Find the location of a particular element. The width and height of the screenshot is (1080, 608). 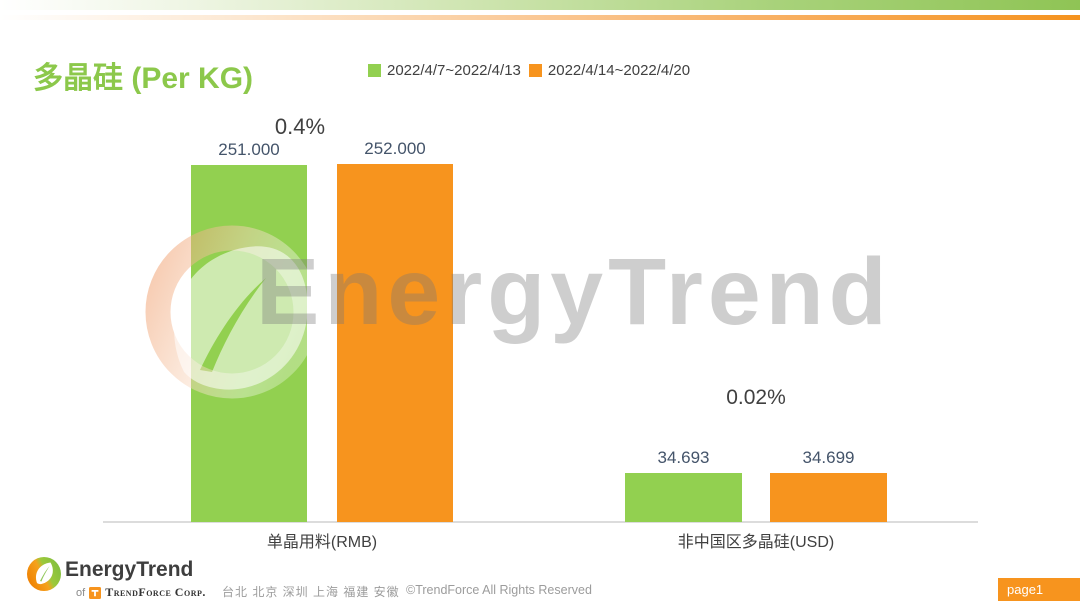

bar-group2-series2: 34.699 is located at coordinates (828, 485).